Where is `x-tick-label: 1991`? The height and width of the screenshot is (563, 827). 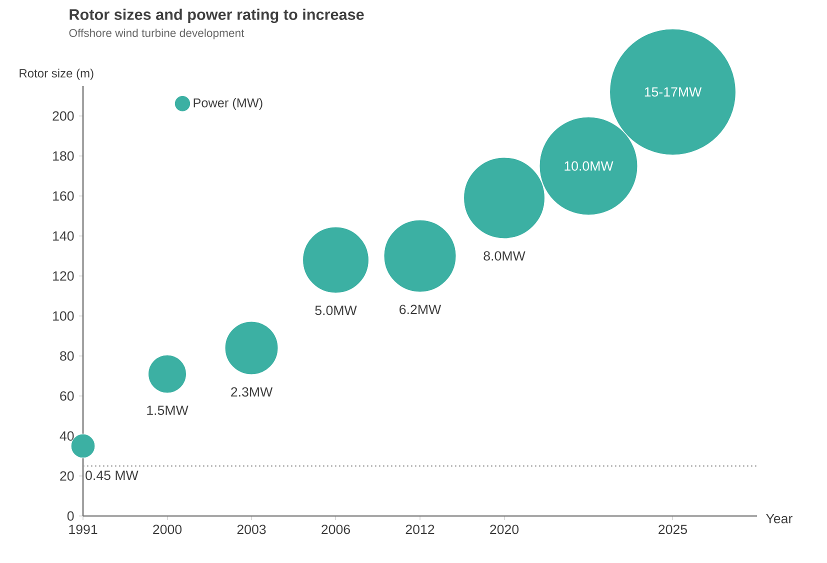 x-tick-label: 1991 is located at coordinates (83, 529).